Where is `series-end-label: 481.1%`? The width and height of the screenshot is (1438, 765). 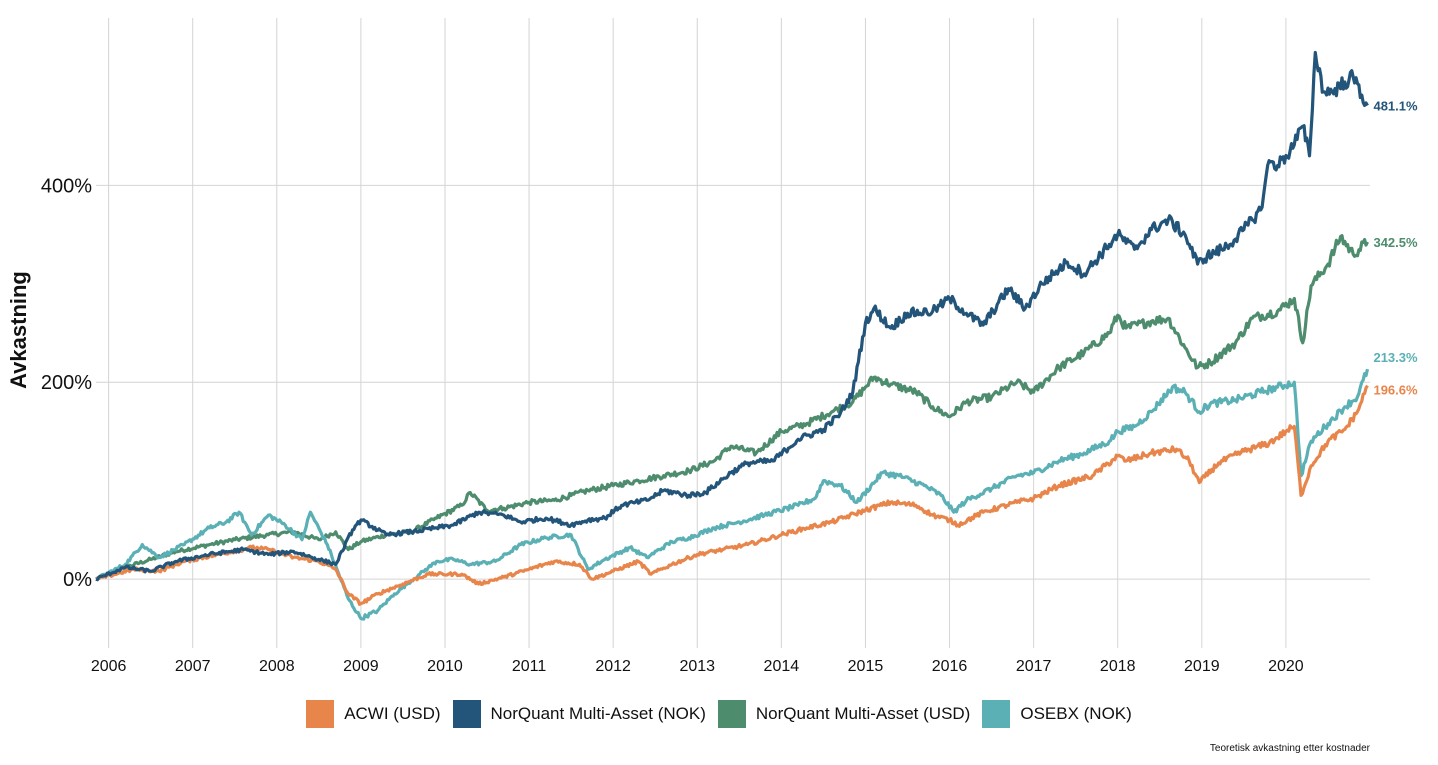
series-end-label: 481.1% is located at coordinates (1395, 106).